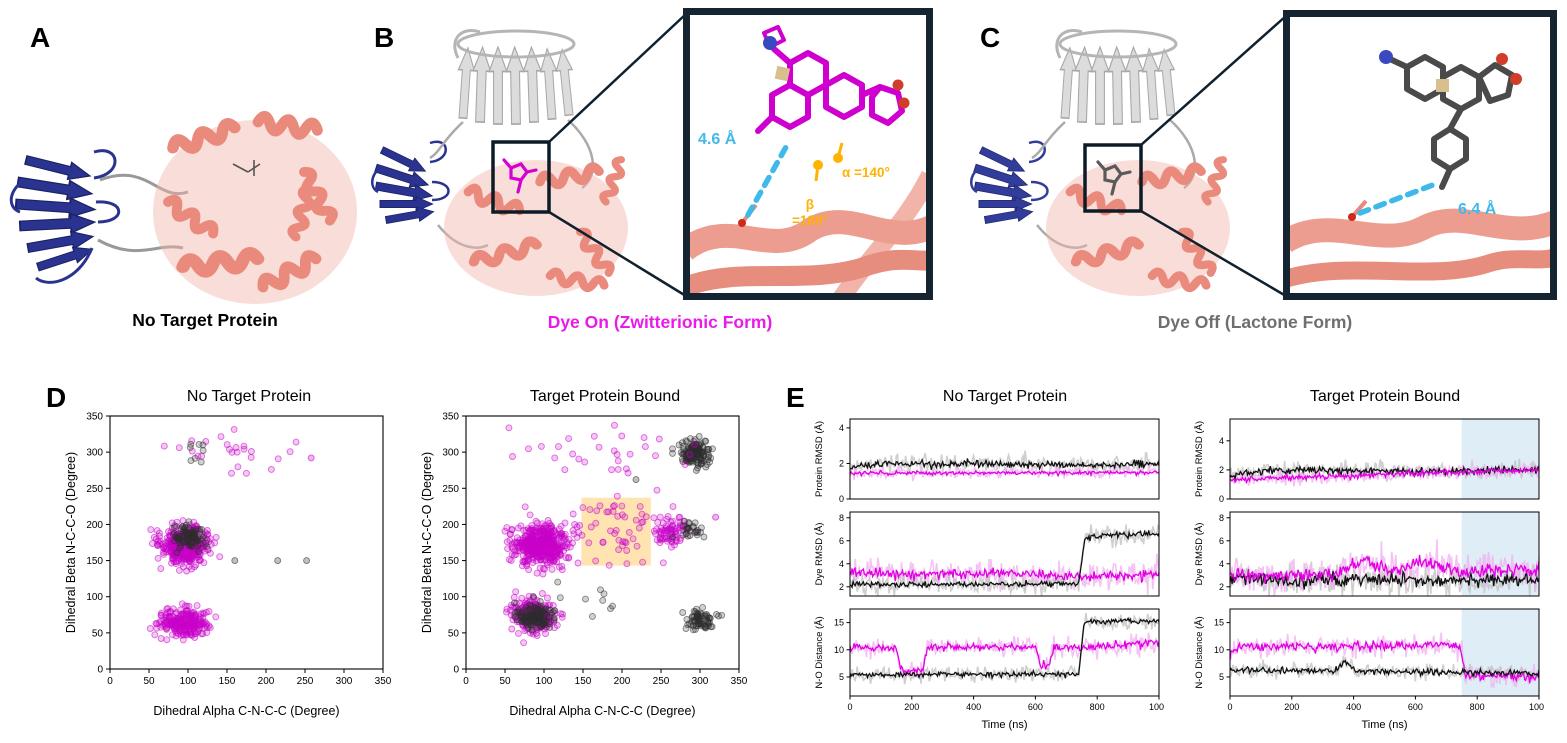  What do you see at coordinates (454, 633) in the screenshot?
I see `svg-text: 50` at bounding box center [454, 633].